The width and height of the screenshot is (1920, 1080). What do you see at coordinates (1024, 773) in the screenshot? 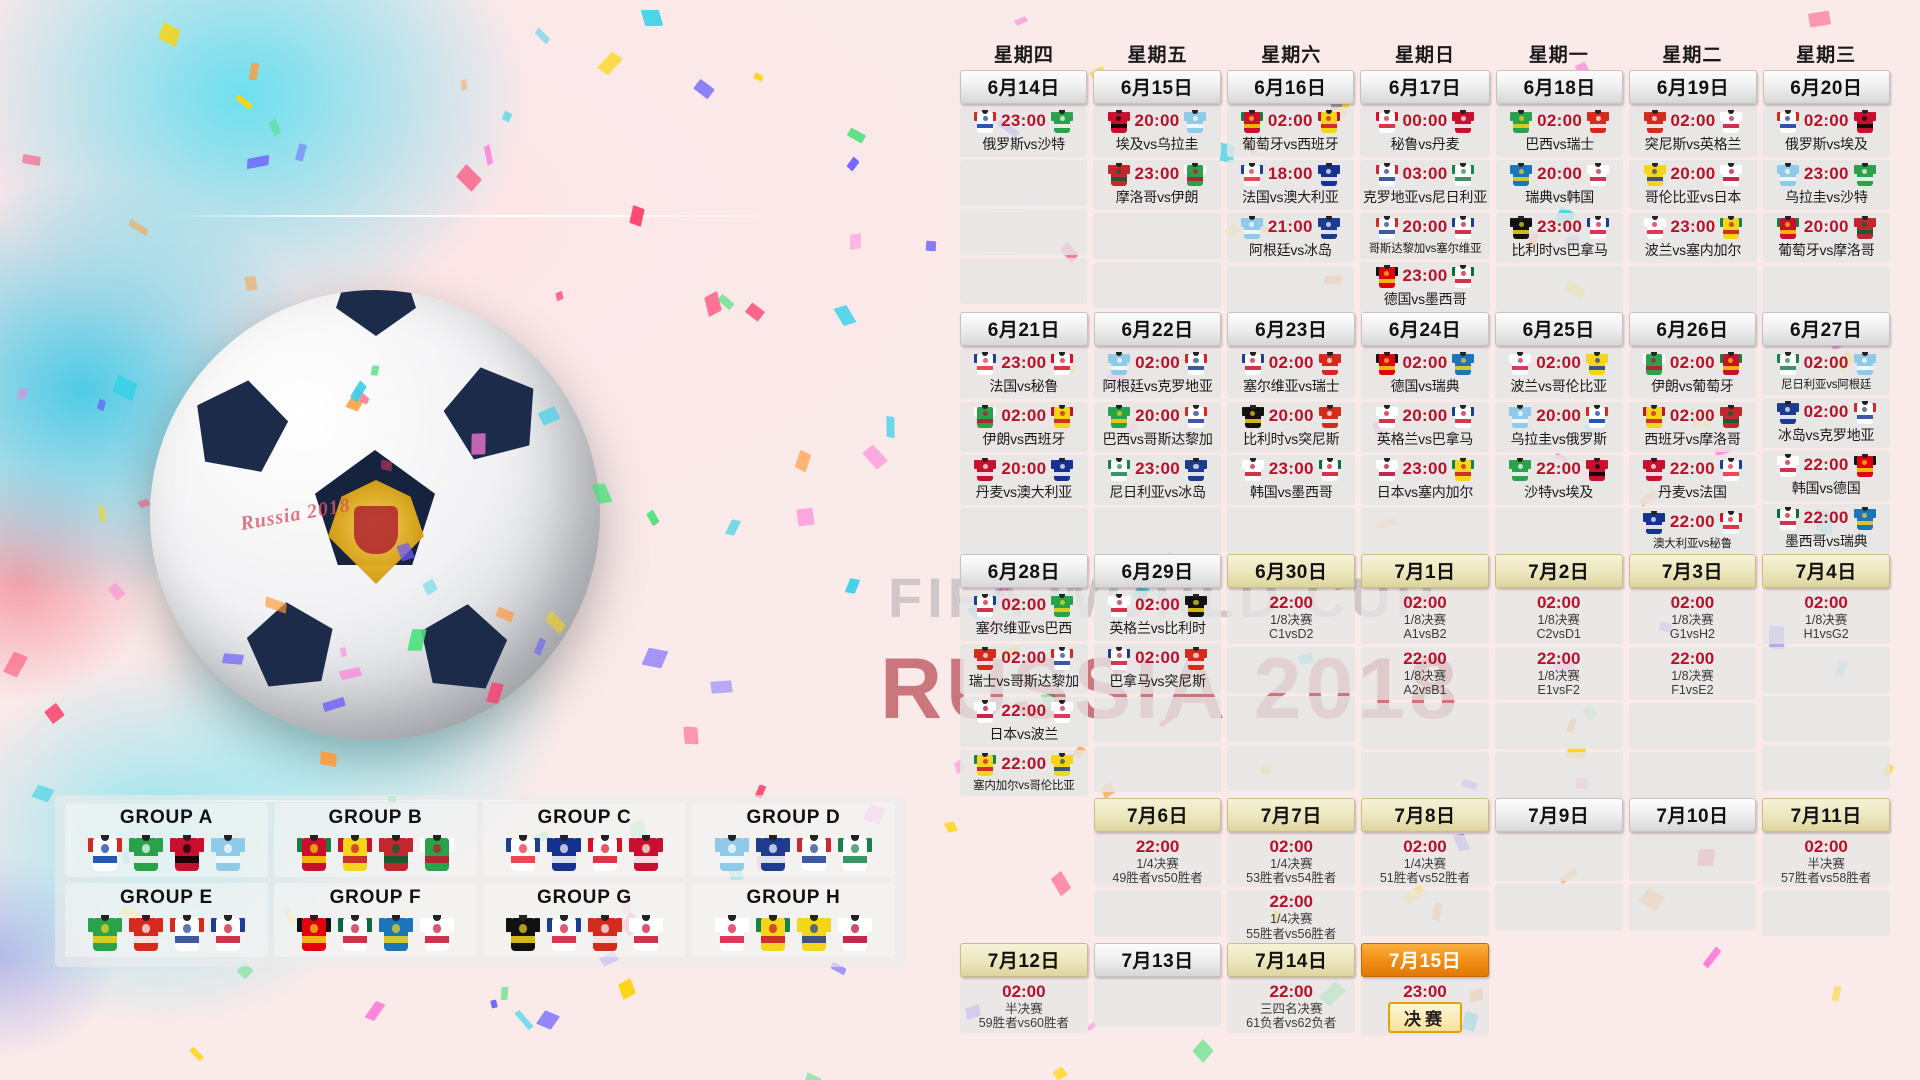
I see `match-cell: 22:00 塞内加尔vs哥伦比亚` at bounding box center [1024, 773].